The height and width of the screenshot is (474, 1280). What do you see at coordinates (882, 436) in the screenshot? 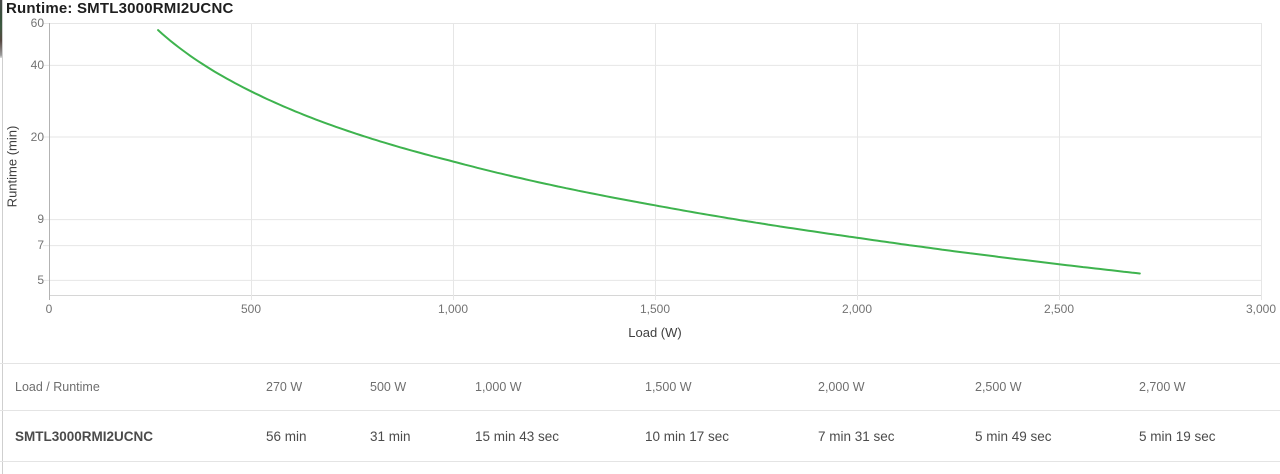
I see `runtime-value-cell: 7 min 31 sec` at bounding box center [882, 436].